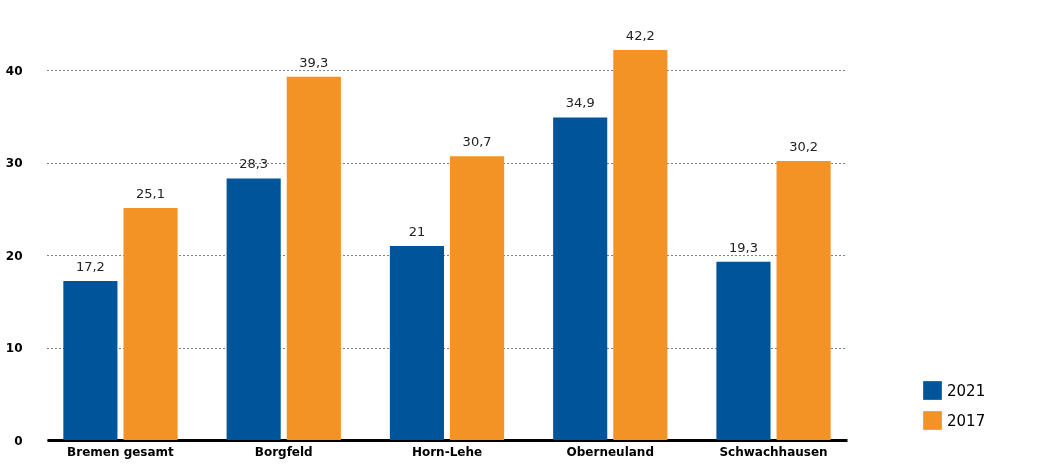 This screenshot has width=1051, height=473. I want to click on data-label: 28,3, so click(254, 164).